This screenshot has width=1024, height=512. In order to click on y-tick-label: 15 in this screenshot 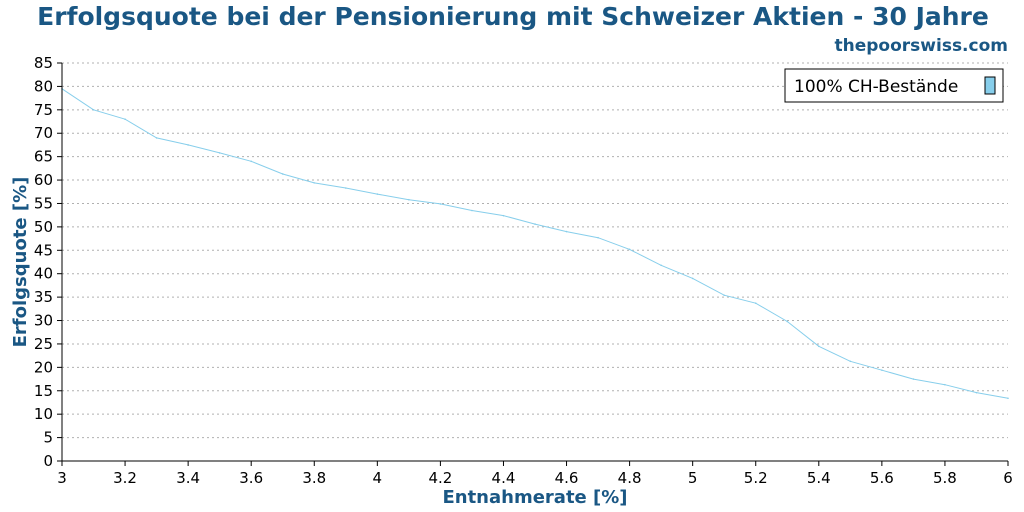, I will do `click(43, 391)`.